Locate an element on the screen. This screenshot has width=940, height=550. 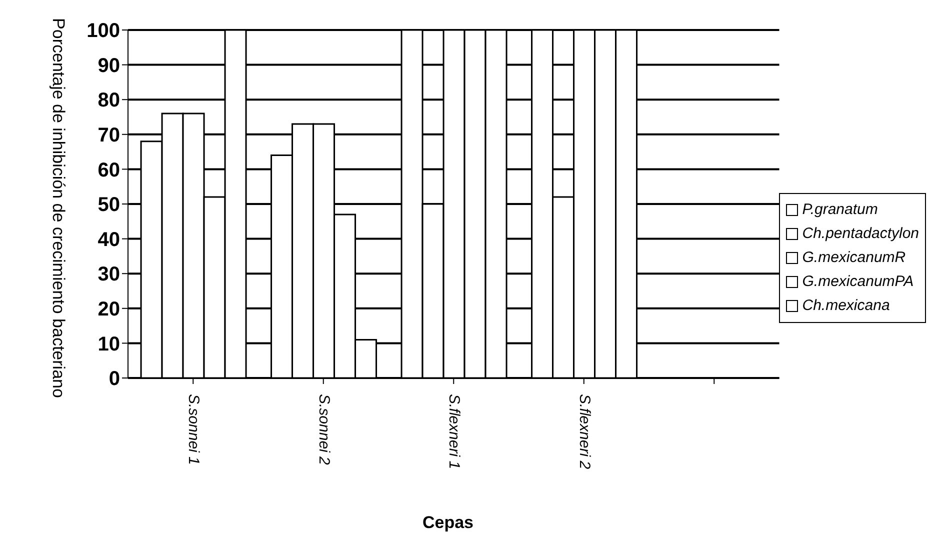
x-tick-label: S.flexneri 1 is located at coordinates (454, 432).